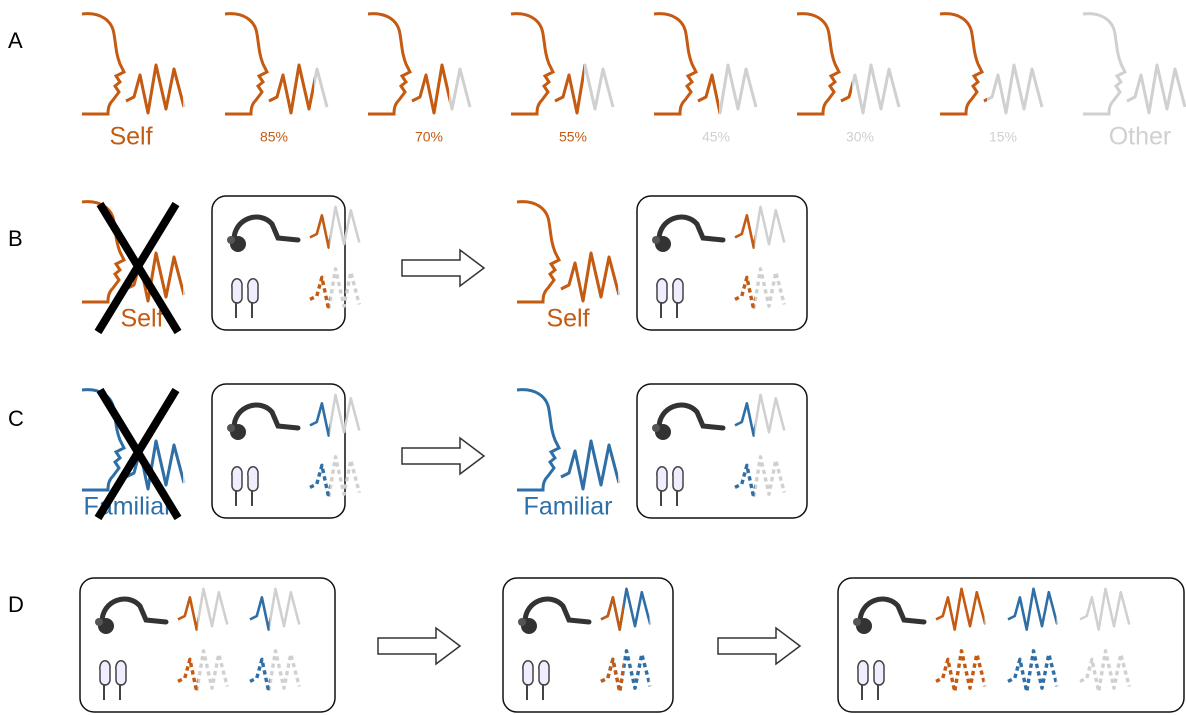  I want to click on row-label: D, so click(16, 604).